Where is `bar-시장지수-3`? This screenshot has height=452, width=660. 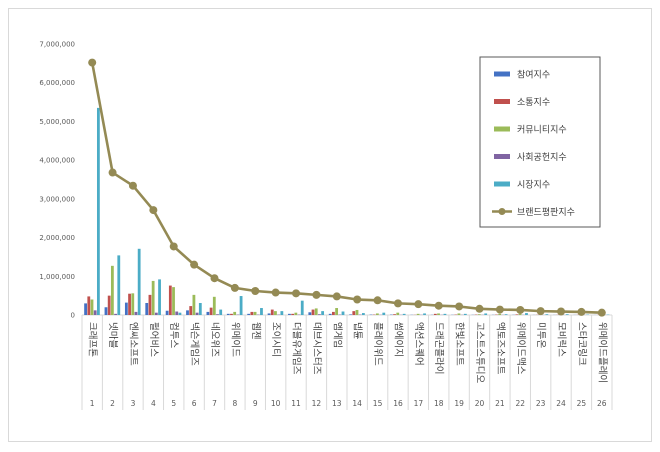 bar-시장지수-3 is located at coordinates (139, 281).